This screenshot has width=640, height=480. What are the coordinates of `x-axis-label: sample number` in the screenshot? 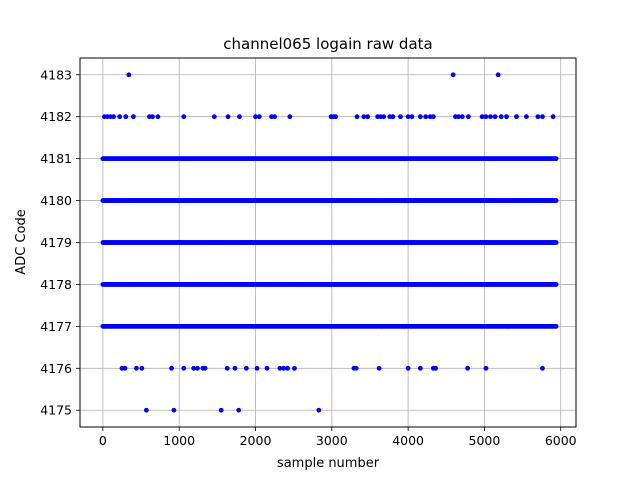 It's located at (328, 463).